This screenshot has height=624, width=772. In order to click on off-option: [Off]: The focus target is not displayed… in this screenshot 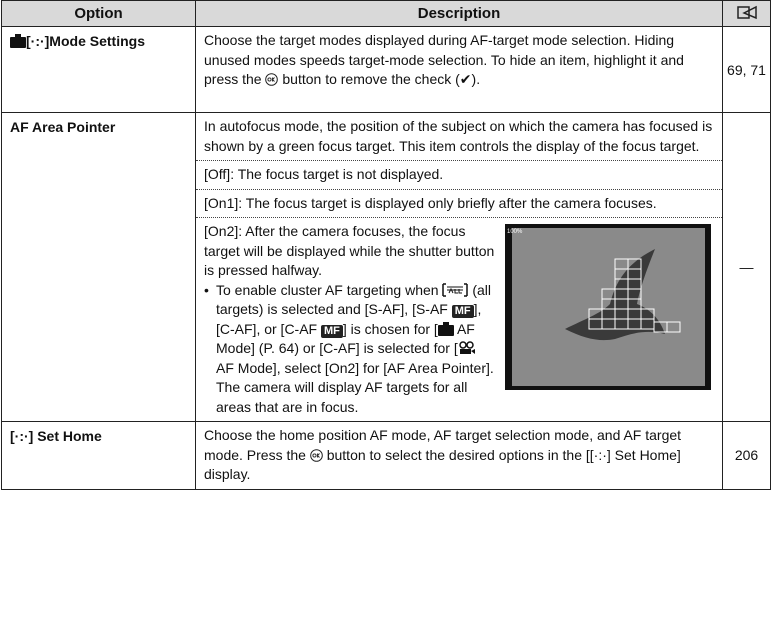, I will do `click(459, 175)`.